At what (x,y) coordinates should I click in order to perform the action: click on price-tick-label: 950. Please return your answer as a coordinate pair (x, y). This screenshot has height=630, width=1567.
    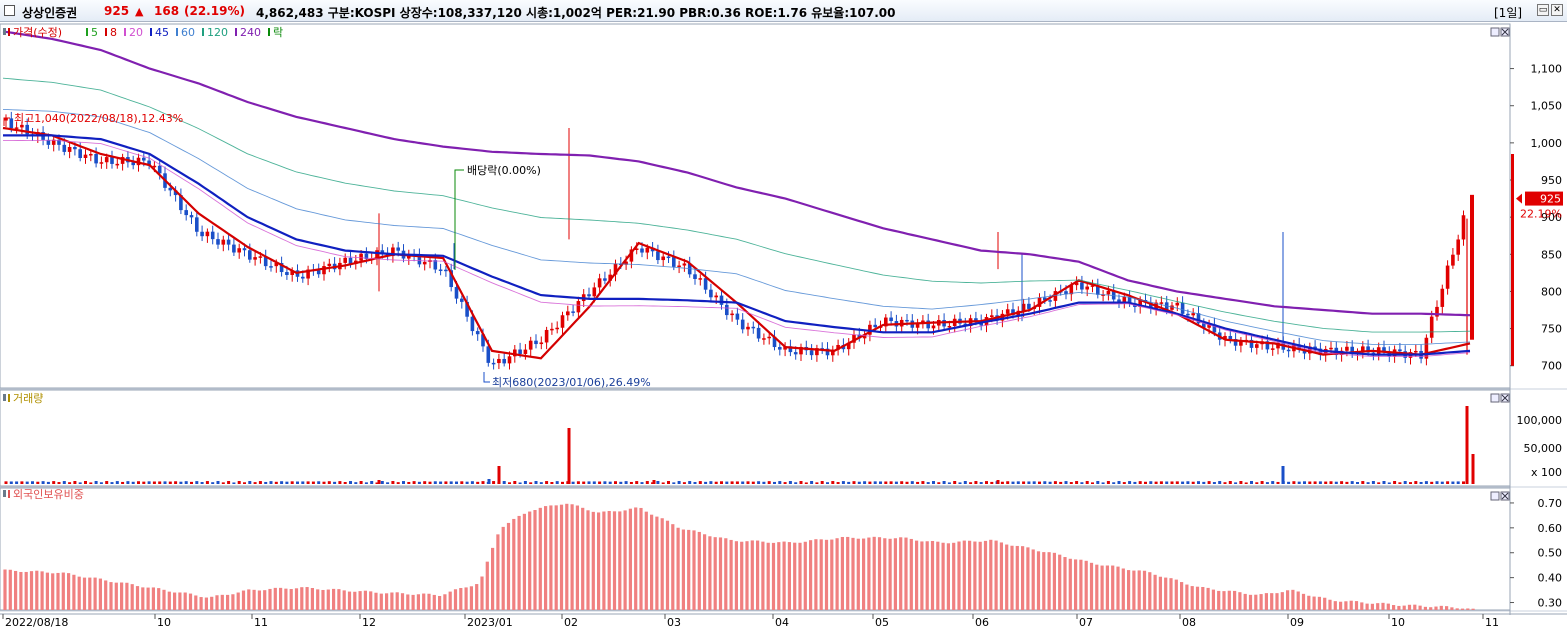
    Looking at the image, I should click on (1551, 180).